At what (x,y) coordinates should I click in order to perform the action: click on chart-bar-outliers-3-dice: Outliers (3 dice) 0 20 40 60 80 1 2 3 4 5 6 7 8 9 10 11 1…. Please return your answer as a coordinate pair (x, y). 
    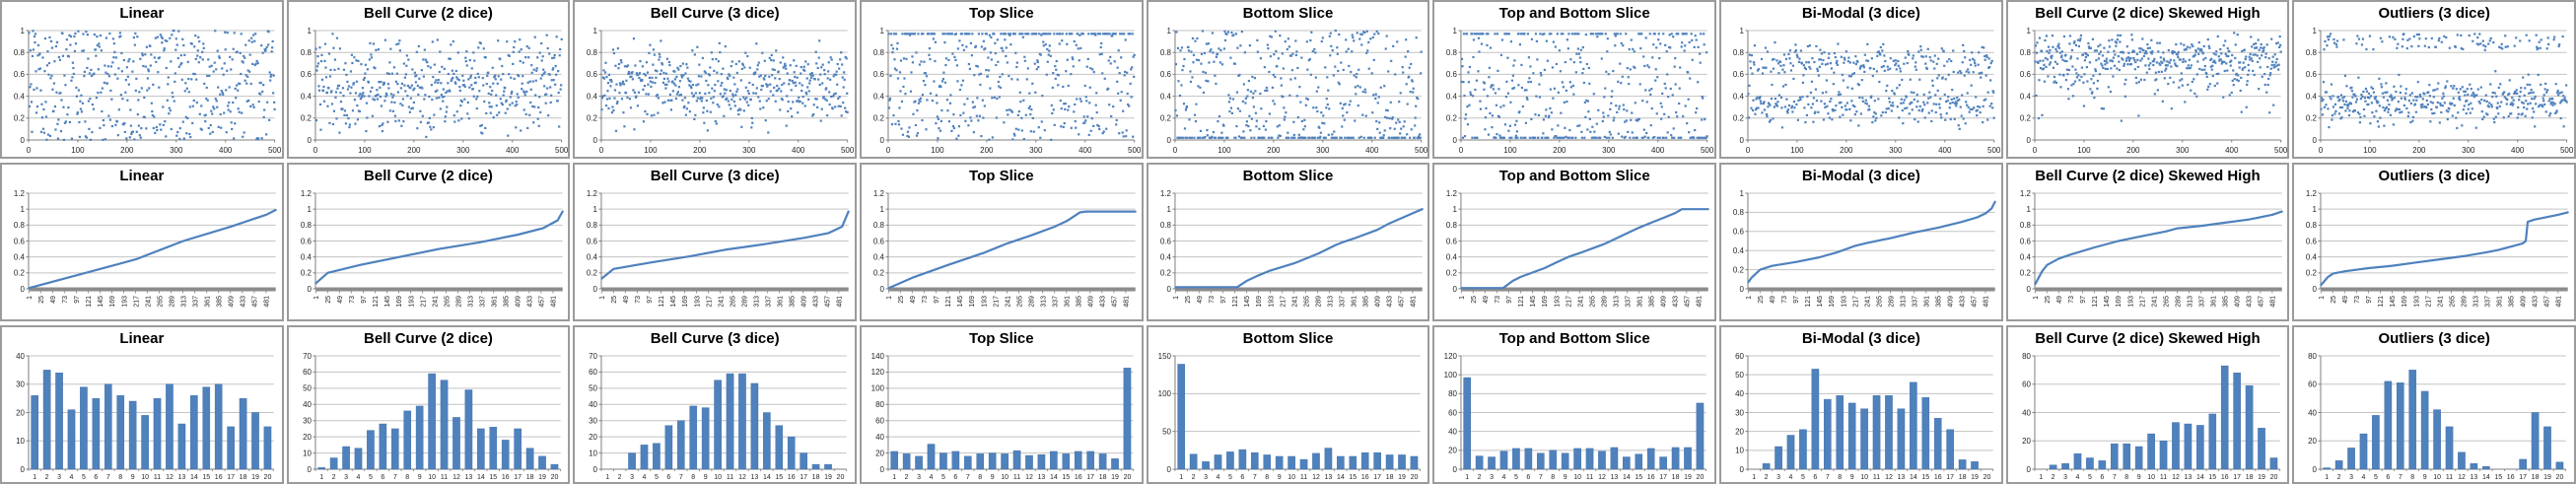
    Looking at the image, I should click on (2434, 404).